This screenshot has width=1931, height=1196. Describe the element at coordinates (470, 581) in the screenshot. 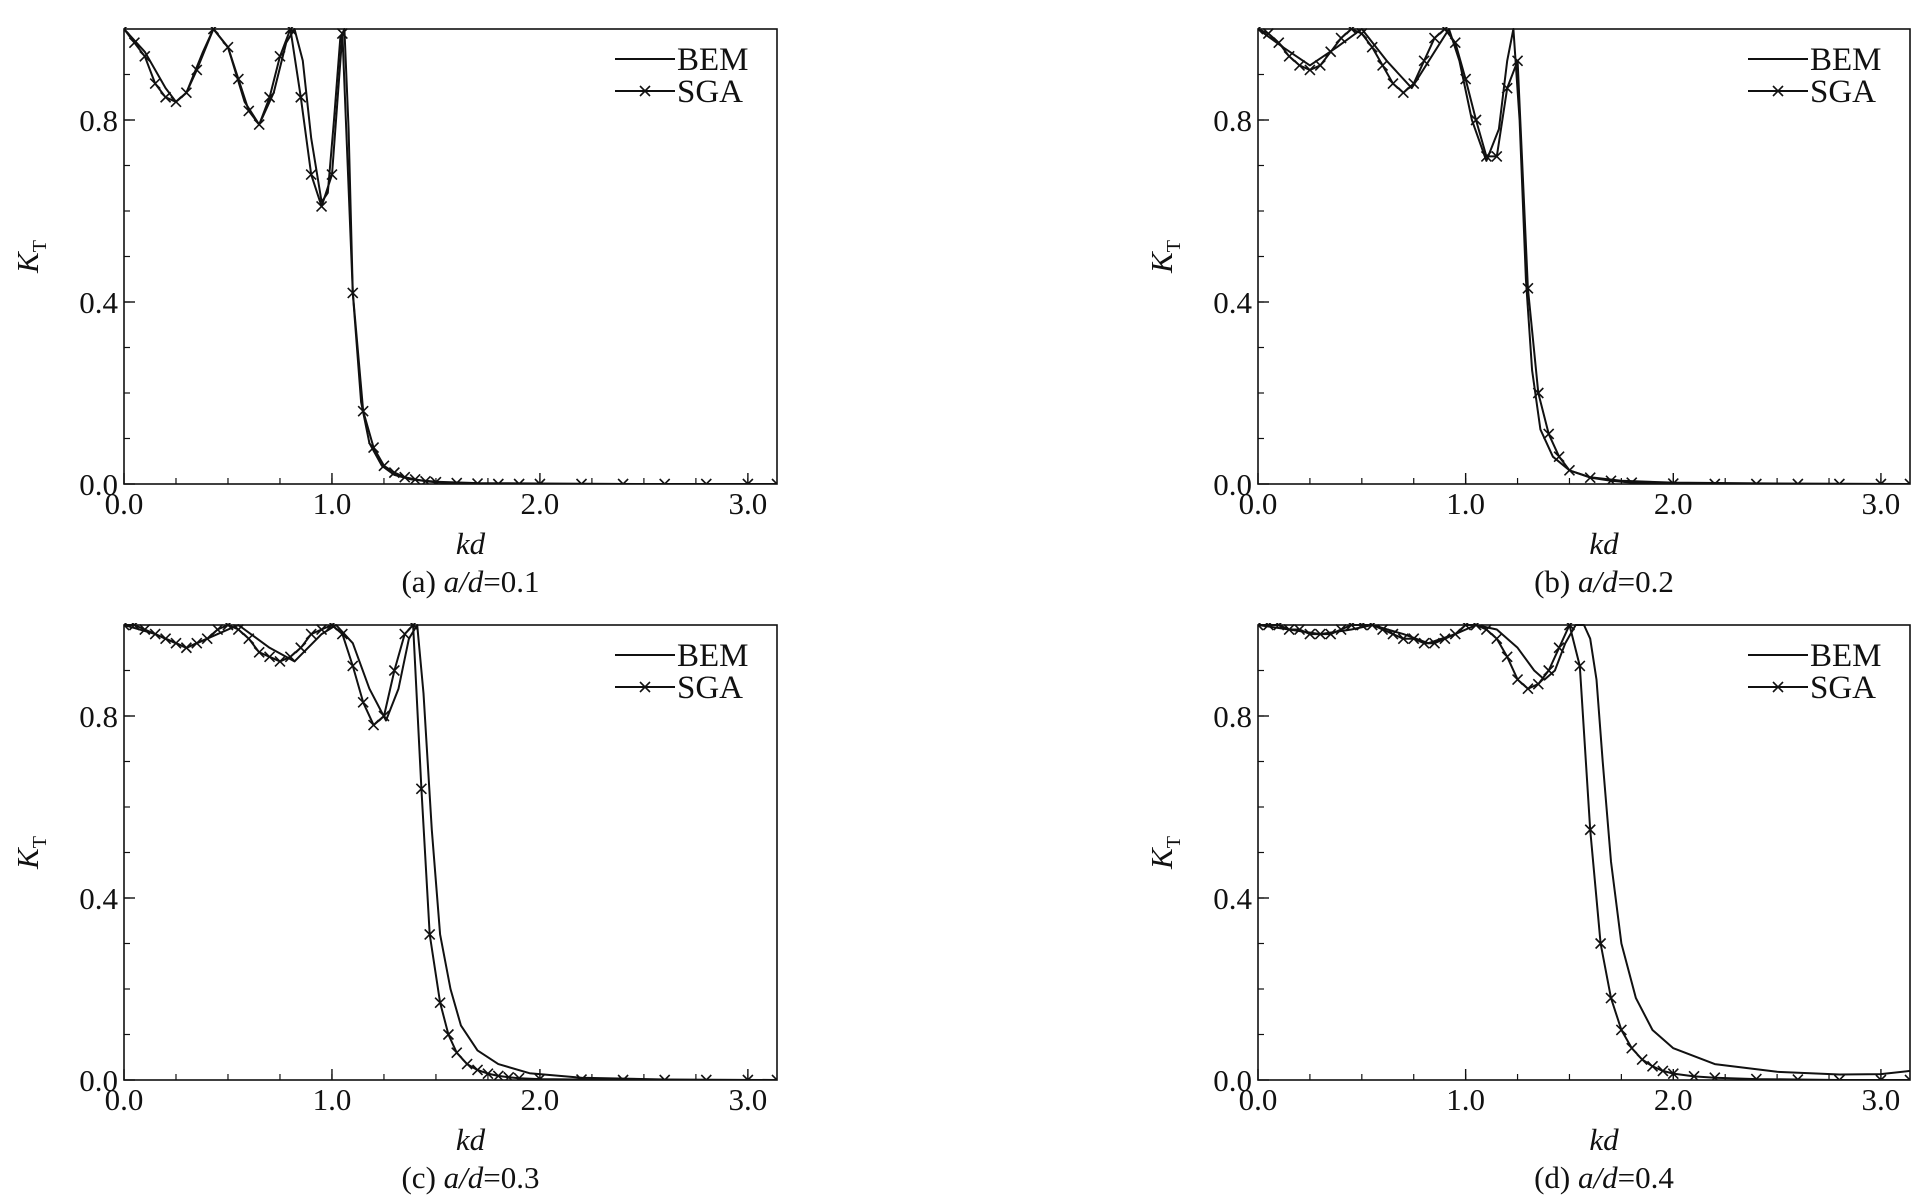

I see `panel-caption: (a) a/d=0.1` at that location.